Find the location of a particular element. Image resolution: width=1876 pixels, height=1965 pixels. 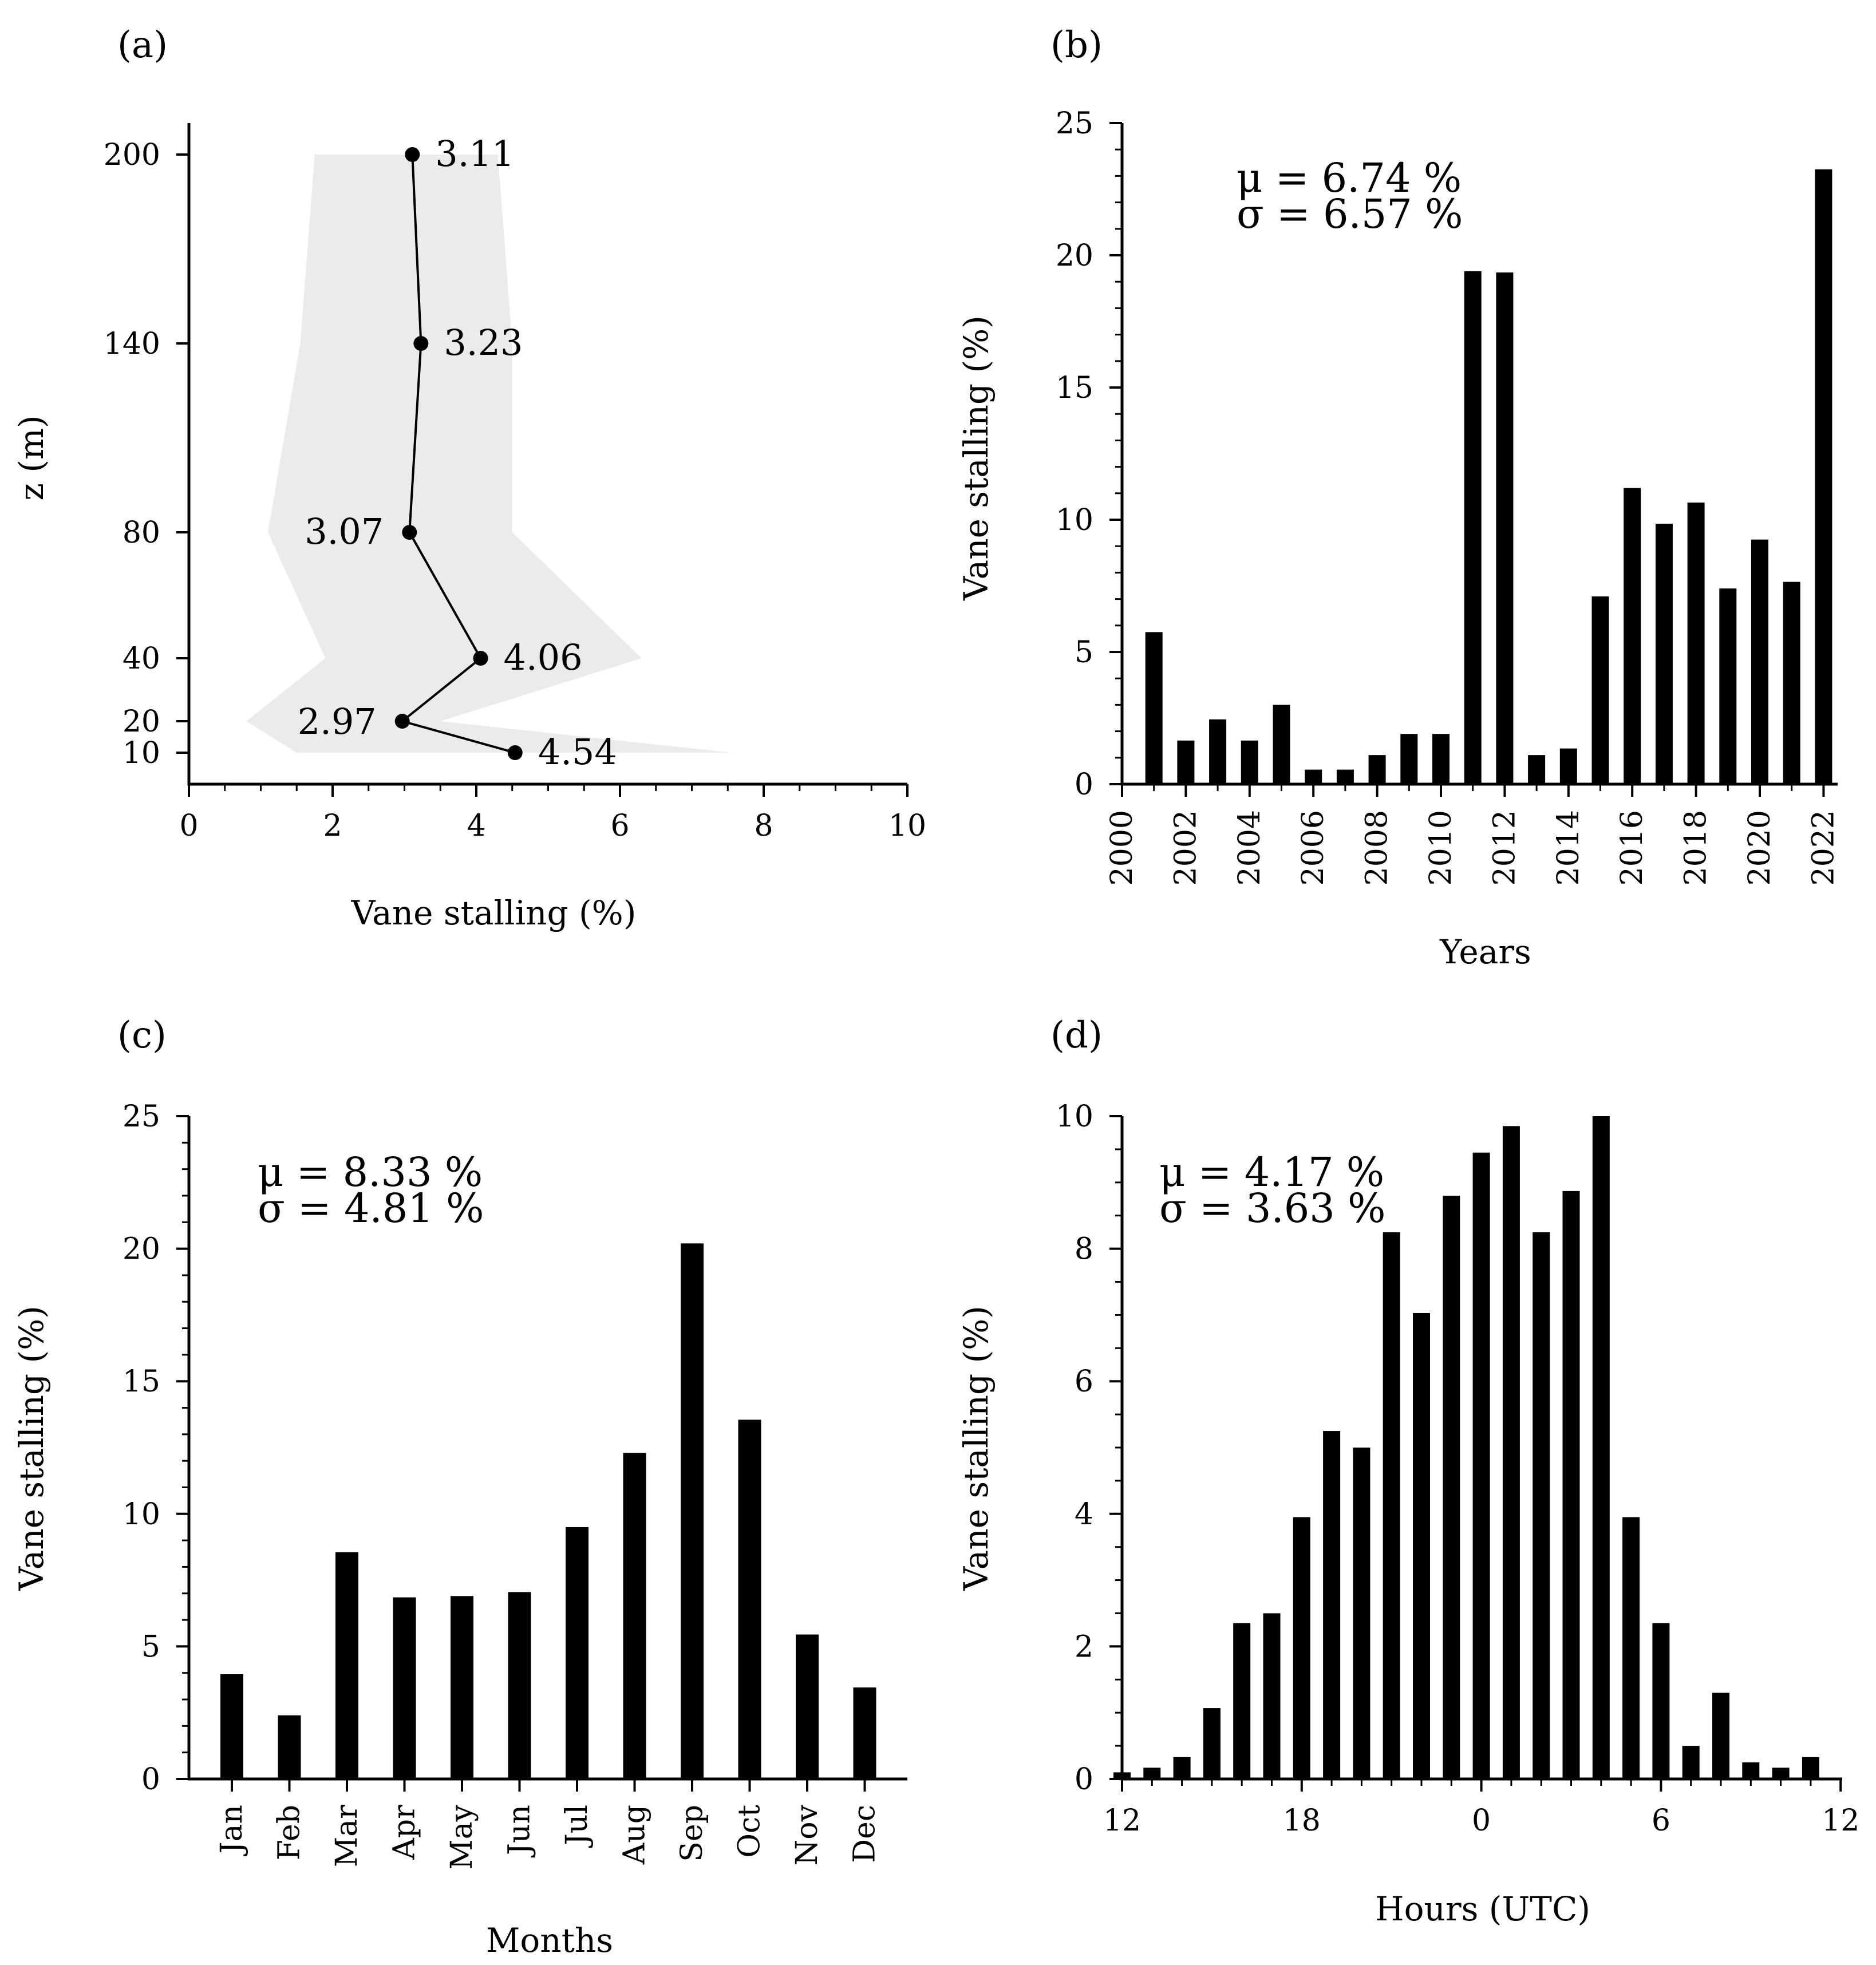

b-y-tick-label: 25 is located at coordinates (1074, 123).